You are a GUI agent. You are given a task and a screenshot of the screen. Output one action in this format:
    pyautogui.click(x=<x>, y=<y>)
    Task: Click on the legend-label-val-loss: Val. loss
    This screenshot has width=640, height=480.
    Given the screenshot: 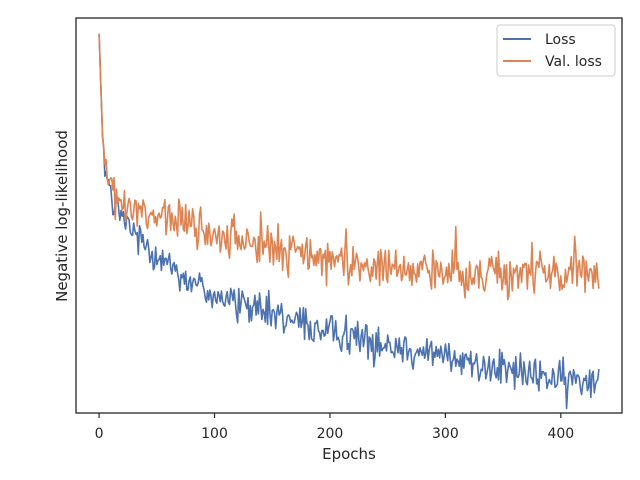 What is the action you would take?
    pyautogui.click(x=573, y=62)
    